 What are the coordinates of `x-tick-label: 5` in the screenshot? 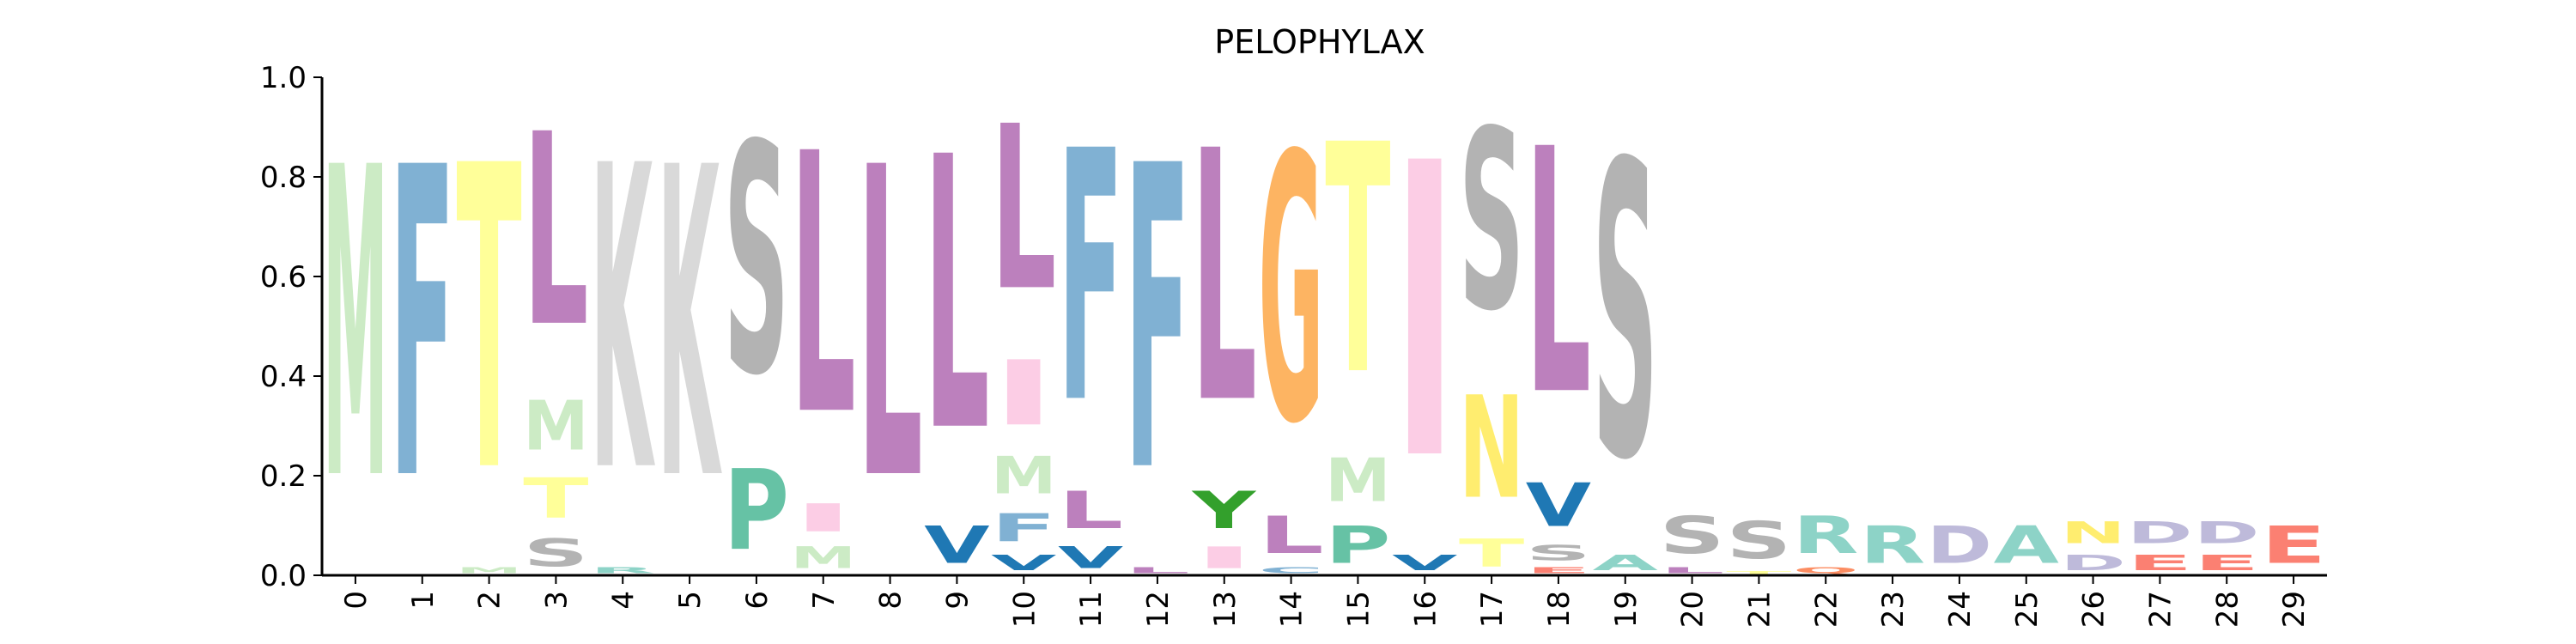 It's located at (691, 600).